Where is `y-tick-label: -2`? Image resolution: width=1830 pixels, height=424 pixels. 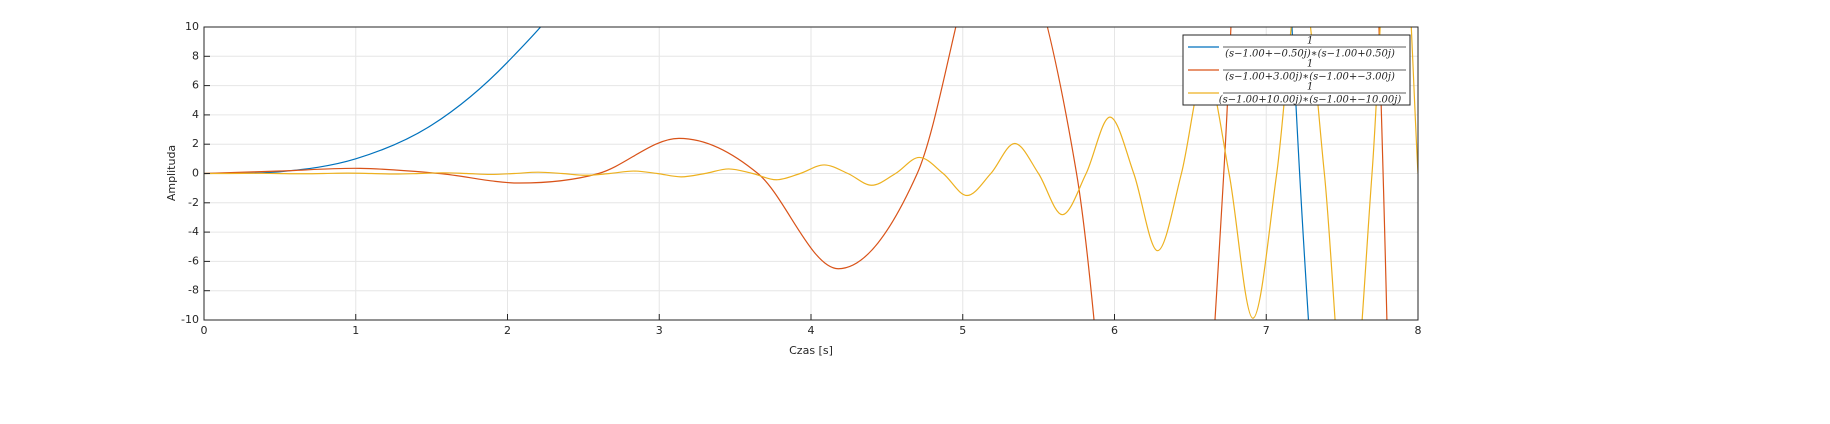 y-tick-label: -2 is located at coordinates (193, 202).